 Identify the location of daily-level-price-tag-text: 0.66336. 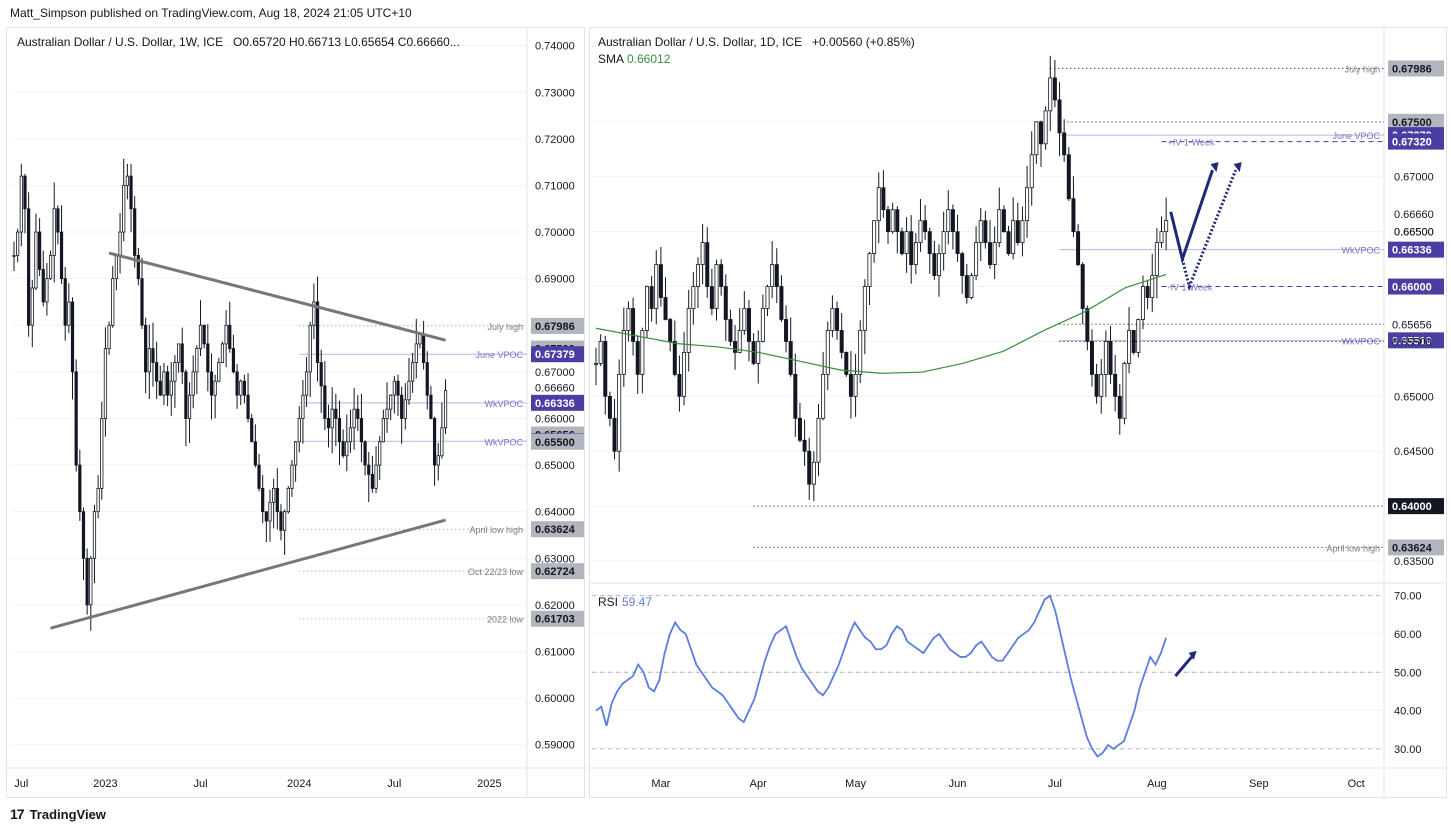
(1412, 251).